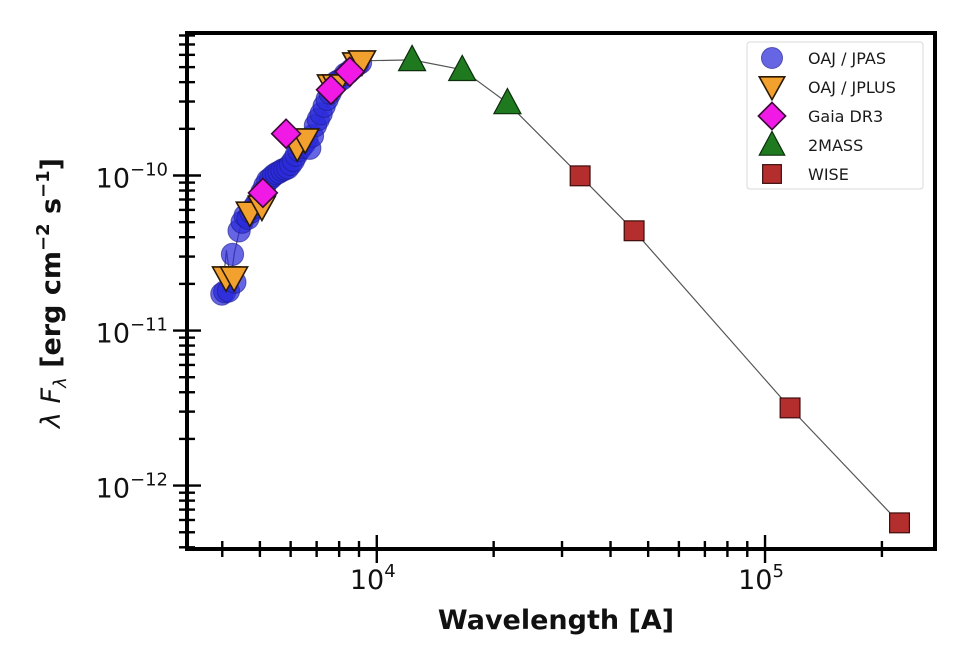 The width and height of the screenshot is (966, 651). Describe the element at coordinates (847, 58) in the screenshot. I see `legend-label: OAJ / JPAS` at that location.